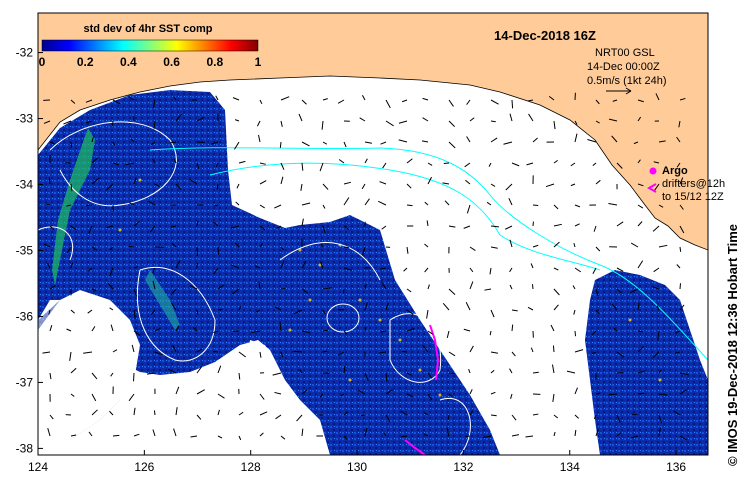 This screenshot has height=496, width=749. I want to click on y-tick-label: -34, so click(25, 185).